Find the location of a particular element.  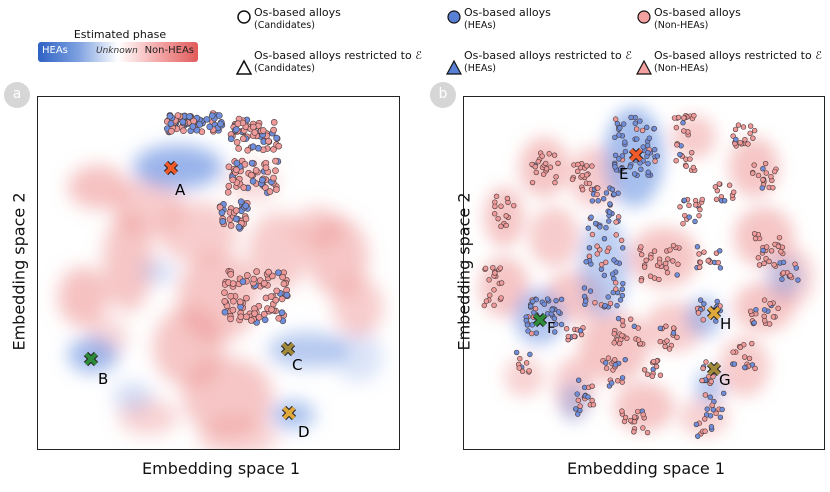

legend-symbols is located at coordinates (444, 42).